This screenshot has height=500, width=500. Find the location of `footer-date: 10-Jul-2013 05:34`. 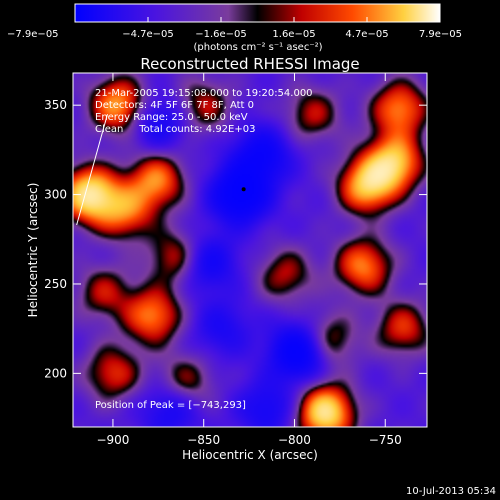

footer-date: 10-Jul-2013 05:34 is located at coordinates (451, 491).